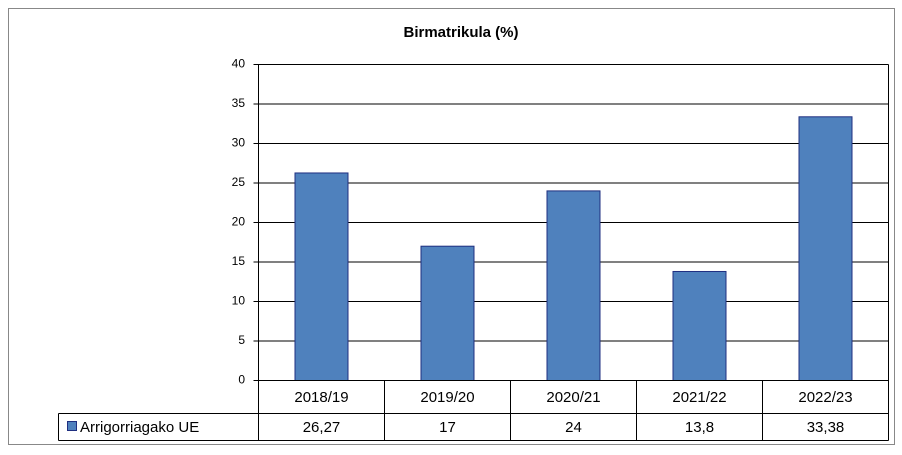  What do you see at coordinates (321, 397) in the screenshot?
I see `x-tick-label: 2018/19` at bounding box center [321, 397].